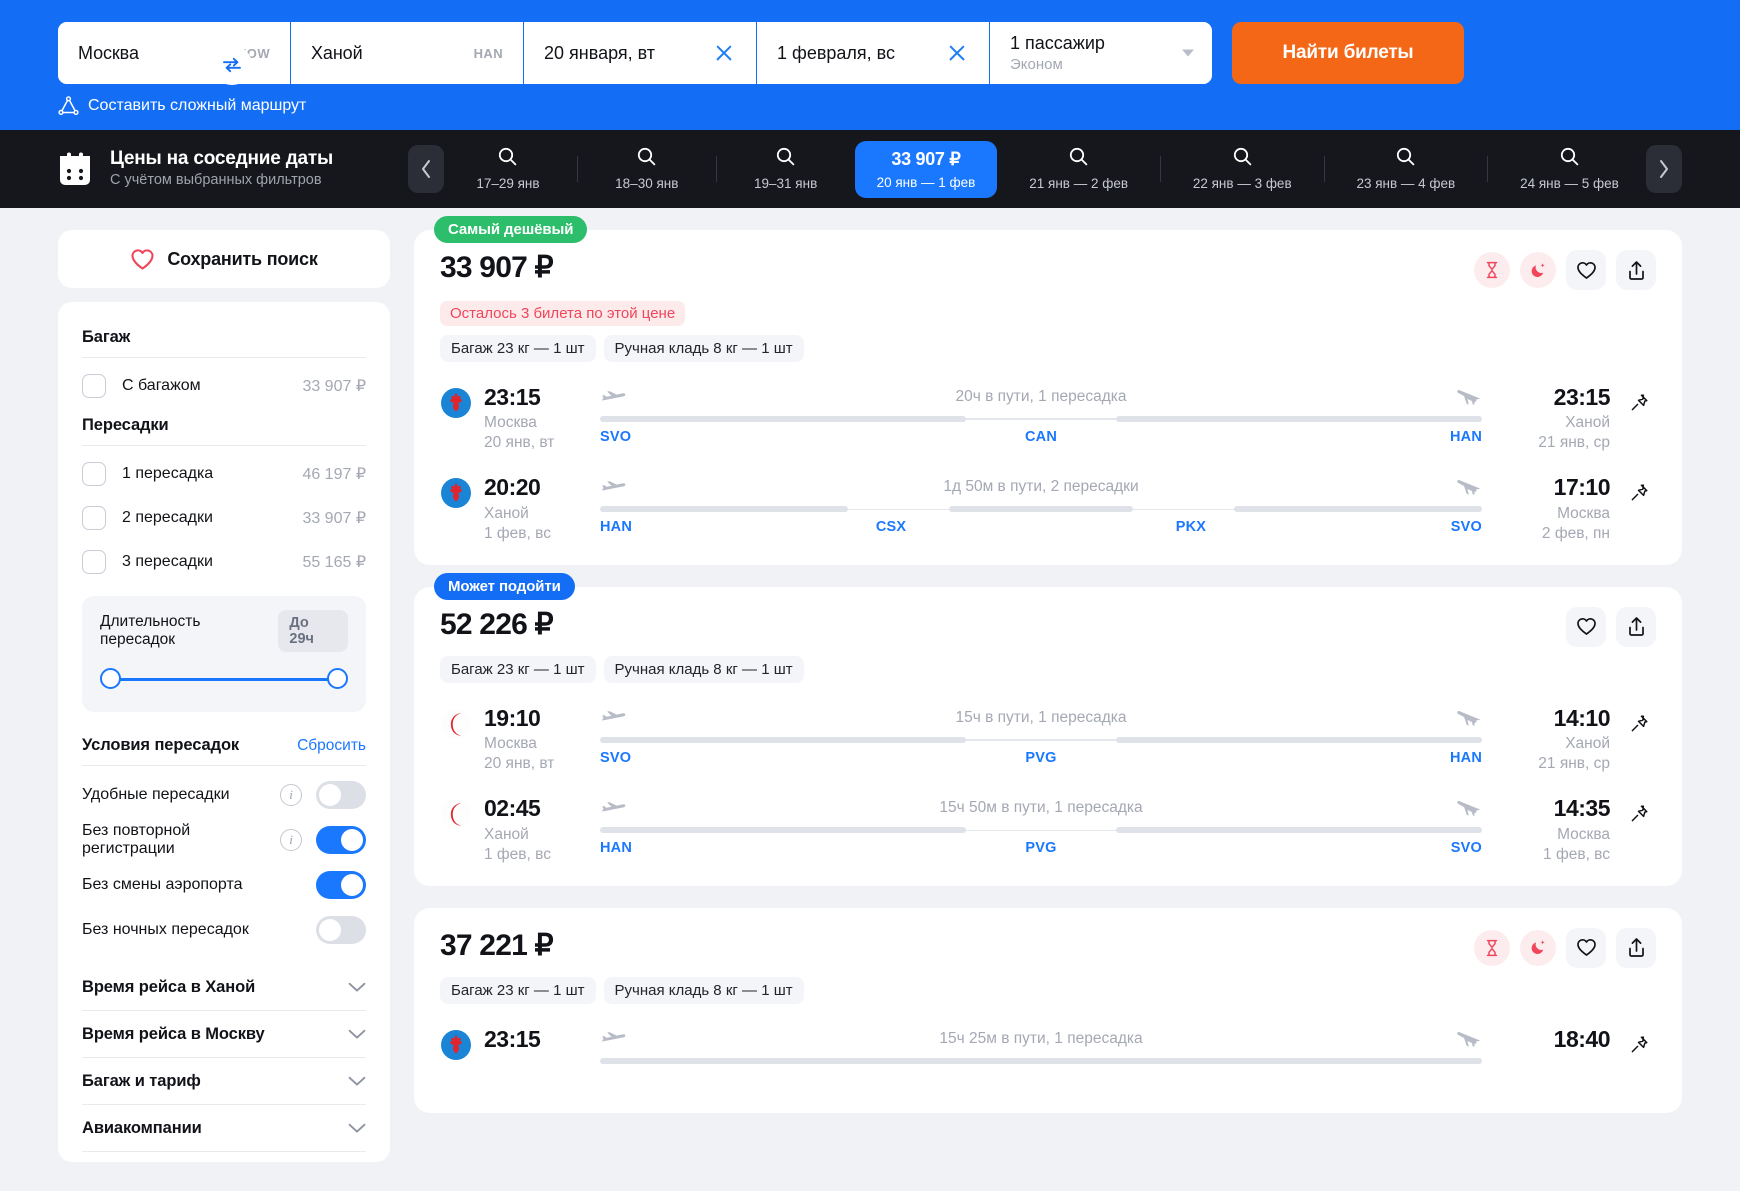 Image resolution: width=1740 pixels, height=1191 pixels. I want to click on airport-code: CSX, so click(891, 527).